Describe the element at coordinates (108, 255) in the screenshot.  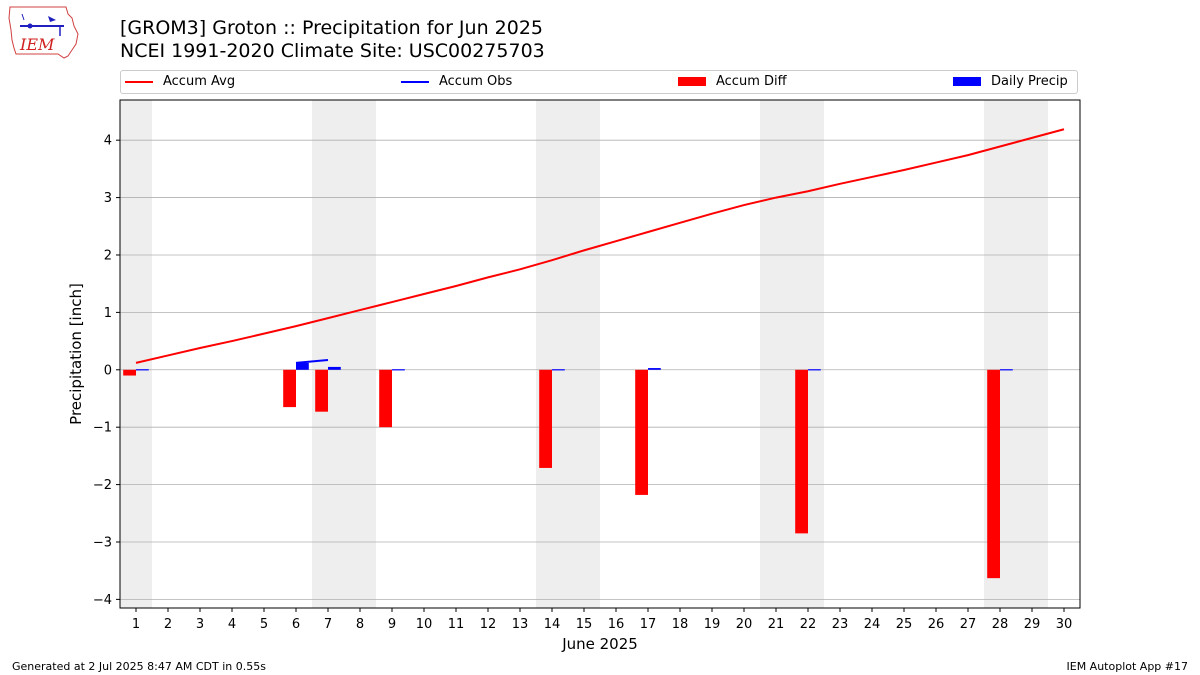
I see `y-tick-label: 2` at that location.